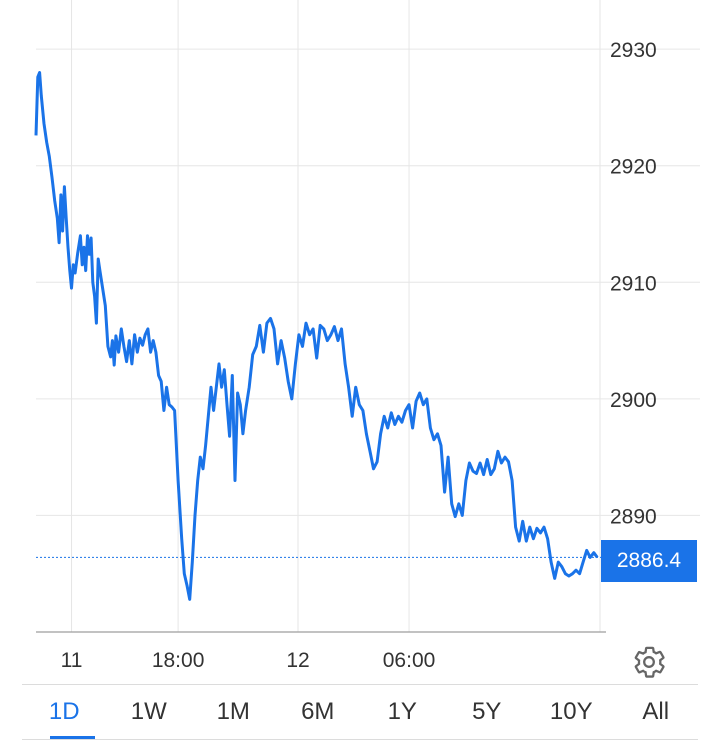 This screenshot has width=720, height=746. What do you see at coordinates (649, 662) in the screenshot?
I see `gear-icon` at bounding box center [649, 662].